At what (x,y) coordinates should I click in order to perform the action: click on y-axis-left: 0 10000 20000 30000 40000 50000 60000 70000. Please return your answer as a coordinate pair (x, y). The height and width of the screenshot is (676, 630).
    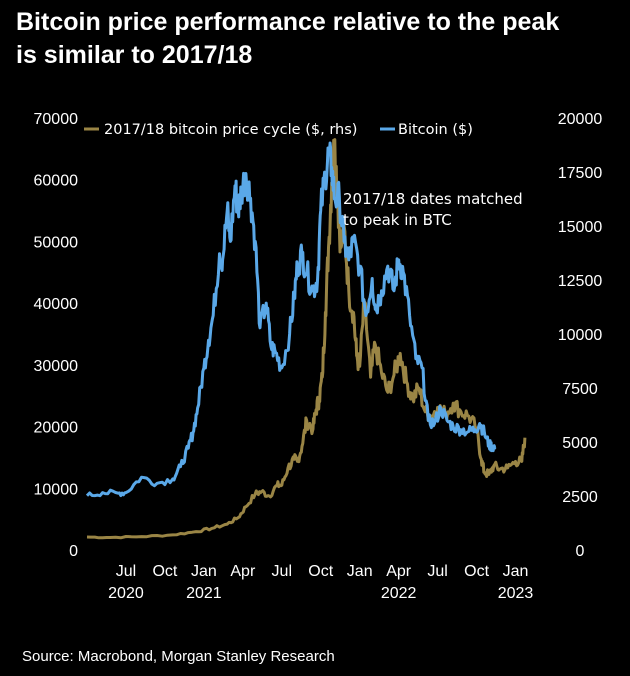
    Looking at the image, I should click on (56, 335).